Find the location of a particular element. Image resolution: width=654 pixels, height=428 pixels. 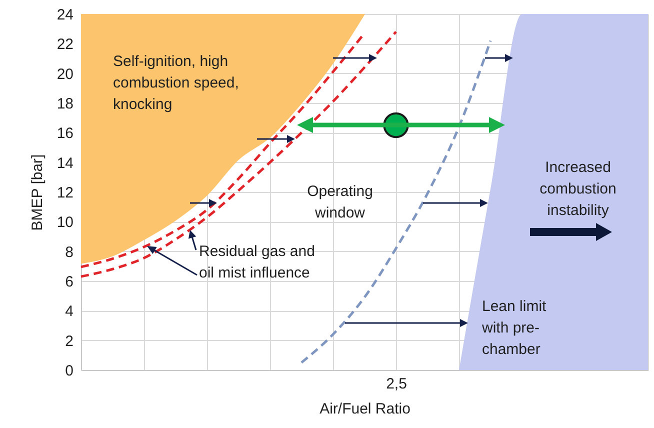

y-tick-label: 18 is located at coordinates (65, 104).